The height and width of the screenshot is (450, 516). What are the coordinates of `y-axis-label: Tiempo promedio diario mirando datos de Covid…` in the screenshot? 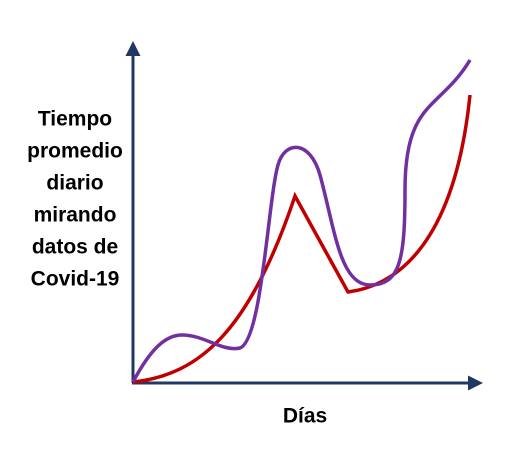 It's located at (75, 199).